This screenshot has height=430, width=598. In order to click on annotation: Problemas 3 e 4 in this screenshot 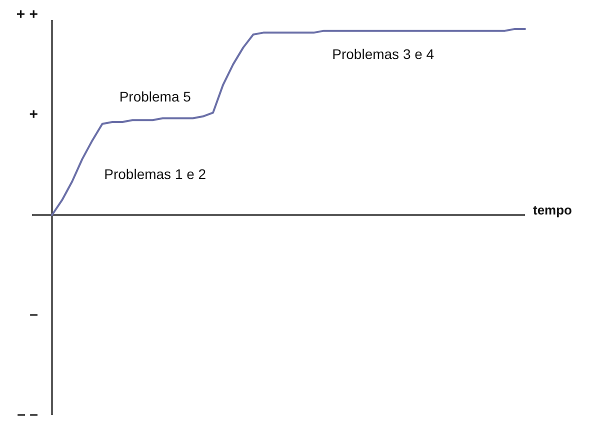, I will do `click(383, 54)`.